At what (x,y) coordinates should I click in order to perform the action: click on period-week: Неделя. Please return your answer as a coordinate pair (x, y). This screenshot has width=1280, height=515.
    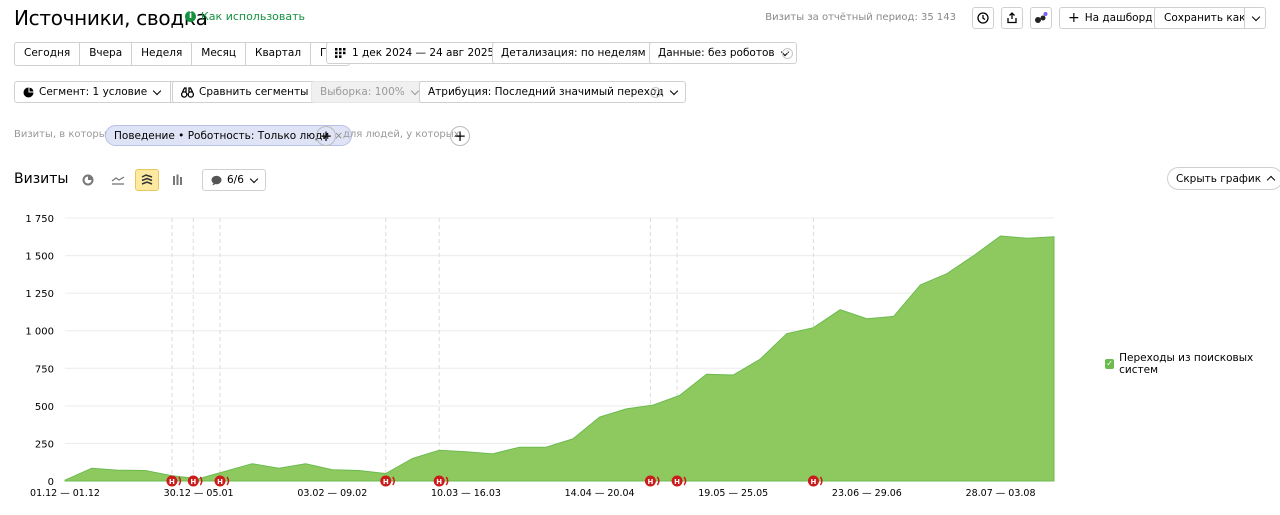
    Looking at the image, I should click on (162, 54).